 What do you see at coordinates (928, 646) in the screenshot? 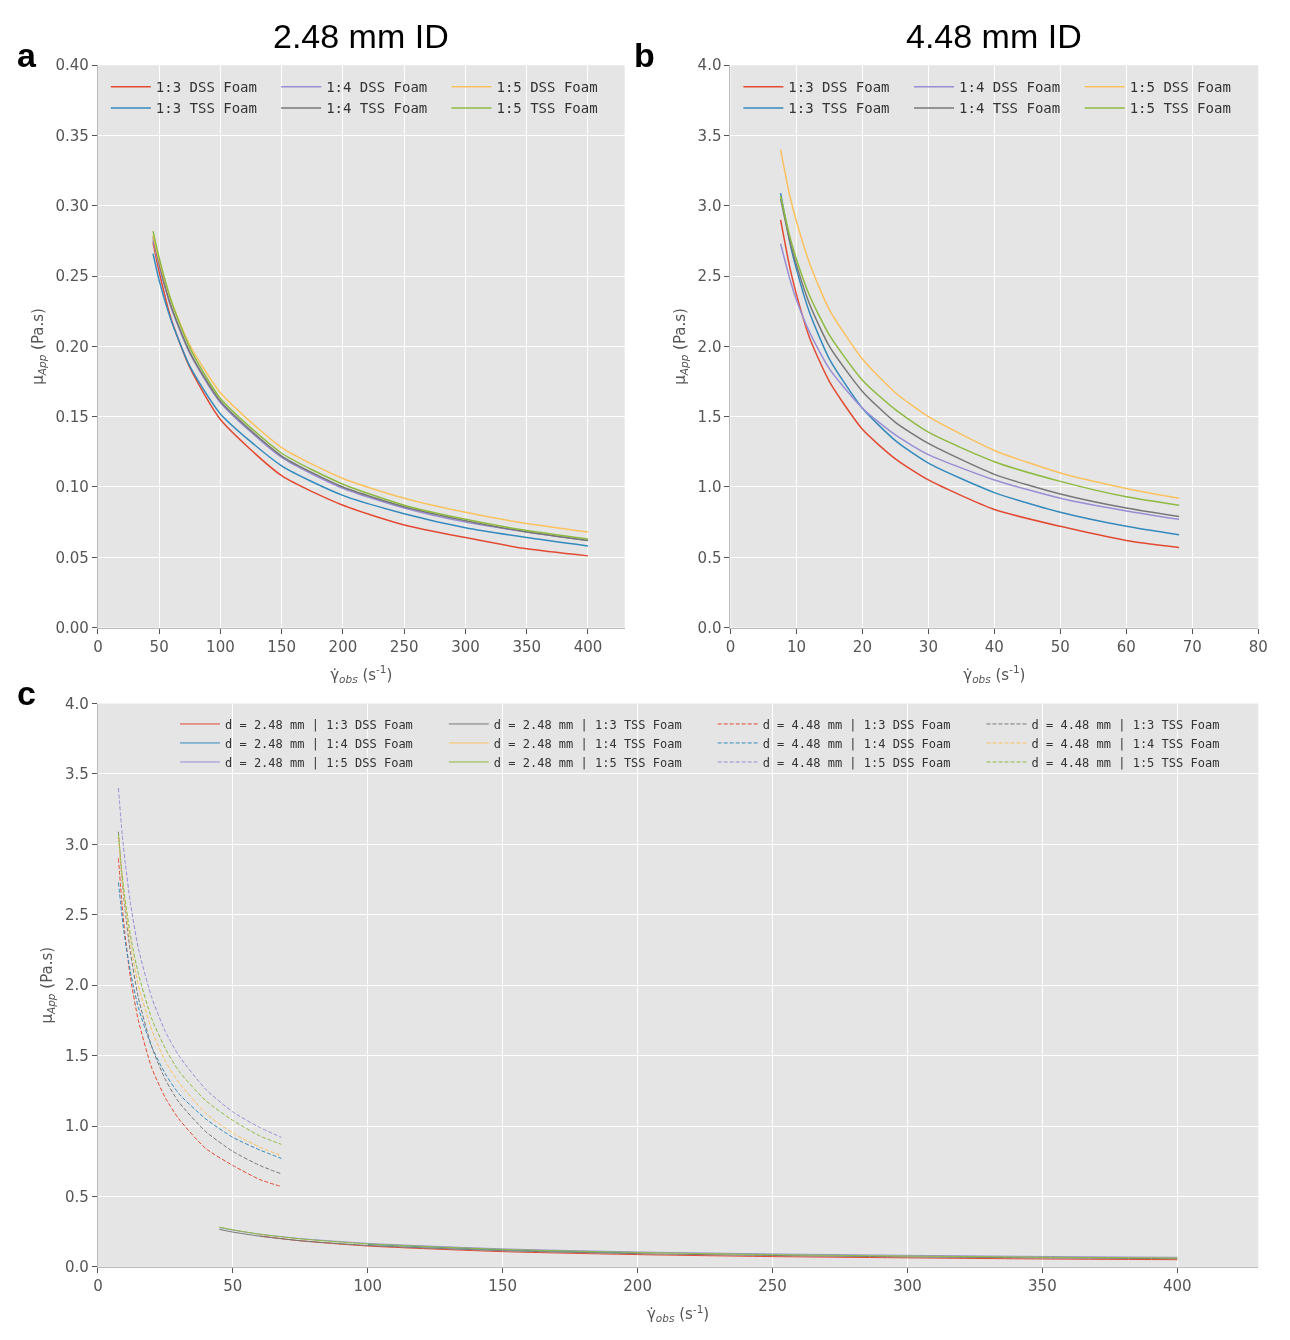
I see `x-tick-label: 30` at bounding box center [928, 646].